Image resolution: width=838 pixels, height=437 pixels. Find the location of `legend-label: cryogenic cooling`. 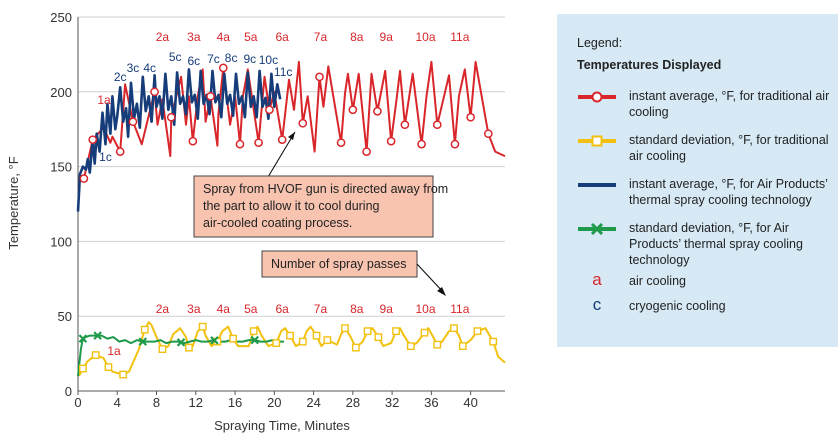

legend-label: cryogenic cooling is located at coordinates (677, 306).